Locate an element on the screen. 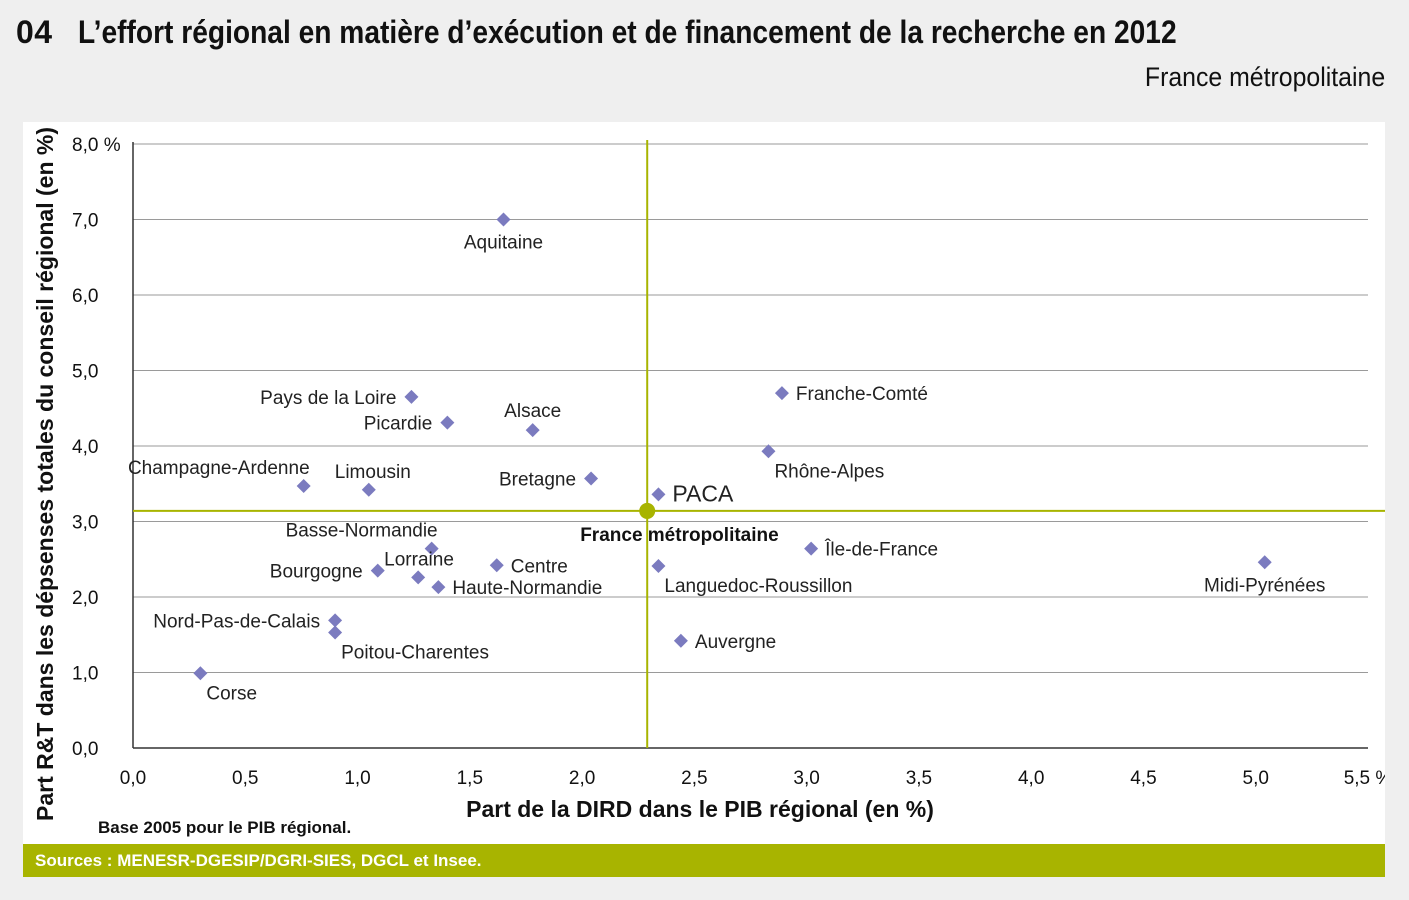 The image size is (1409, 900). data-point-label: Corse is located at coordinates (231, 693).